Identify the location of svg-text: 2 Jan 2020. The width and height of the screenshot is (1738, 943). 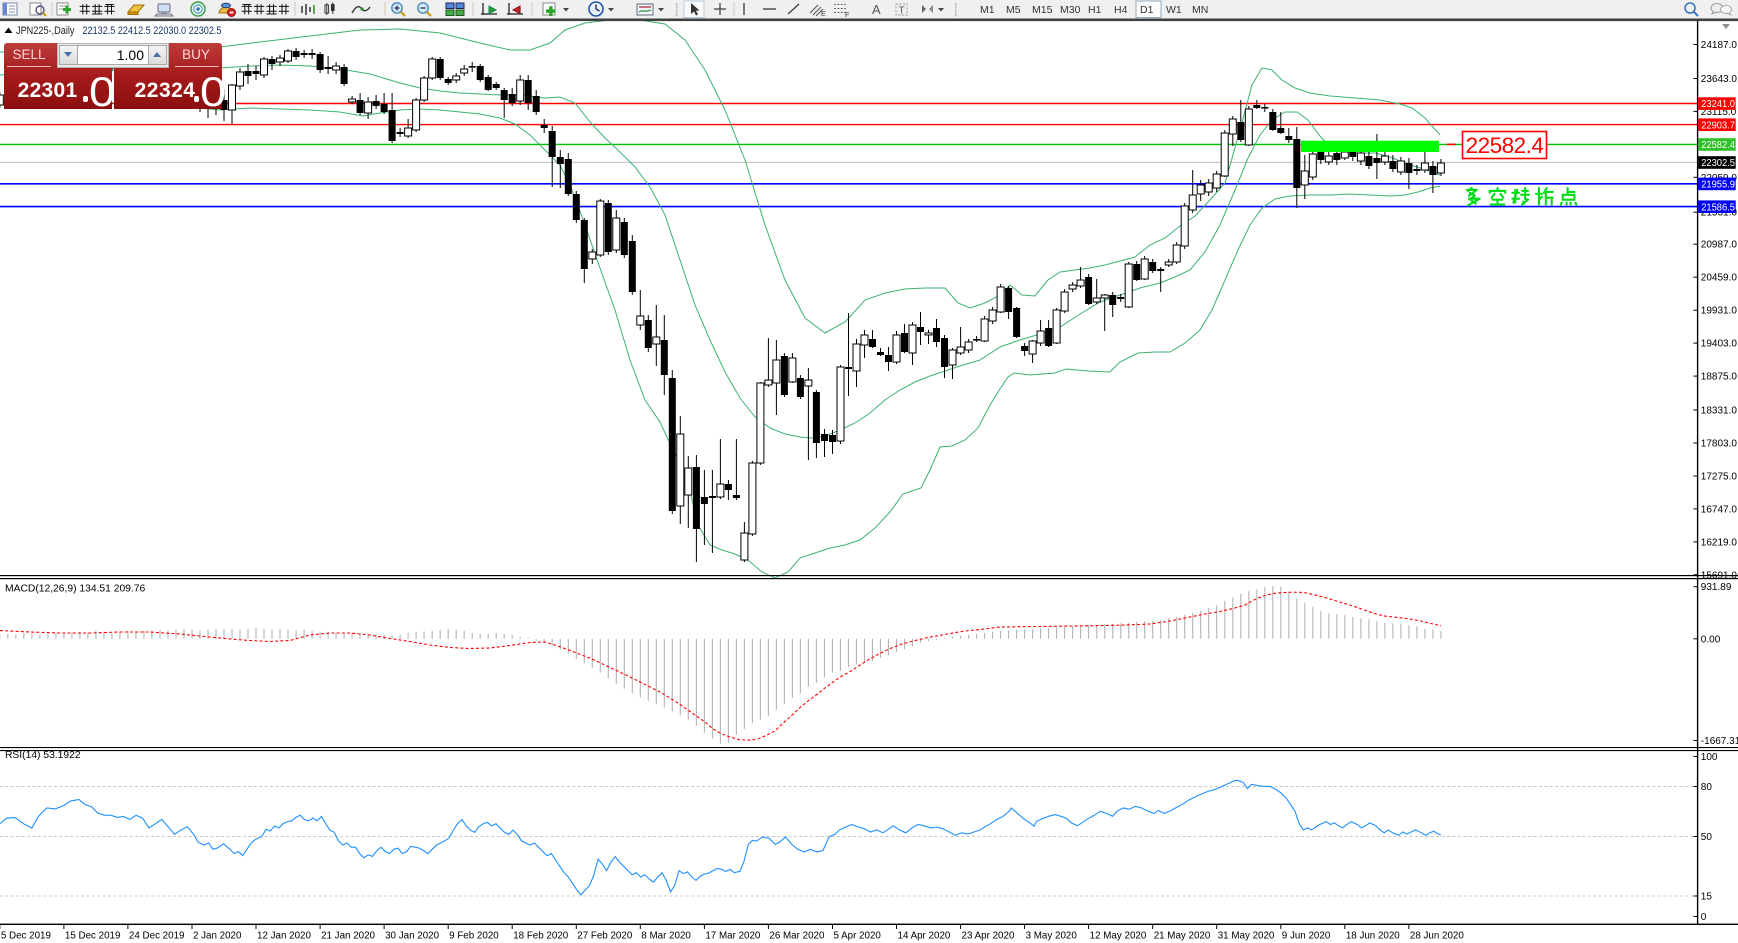
(217, 936).